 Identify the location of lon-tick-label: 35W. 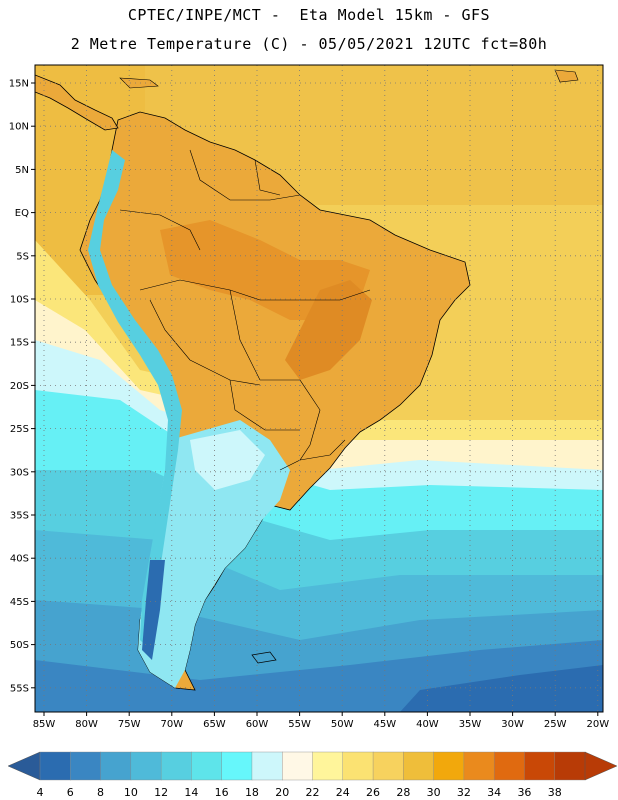
(470, 724).